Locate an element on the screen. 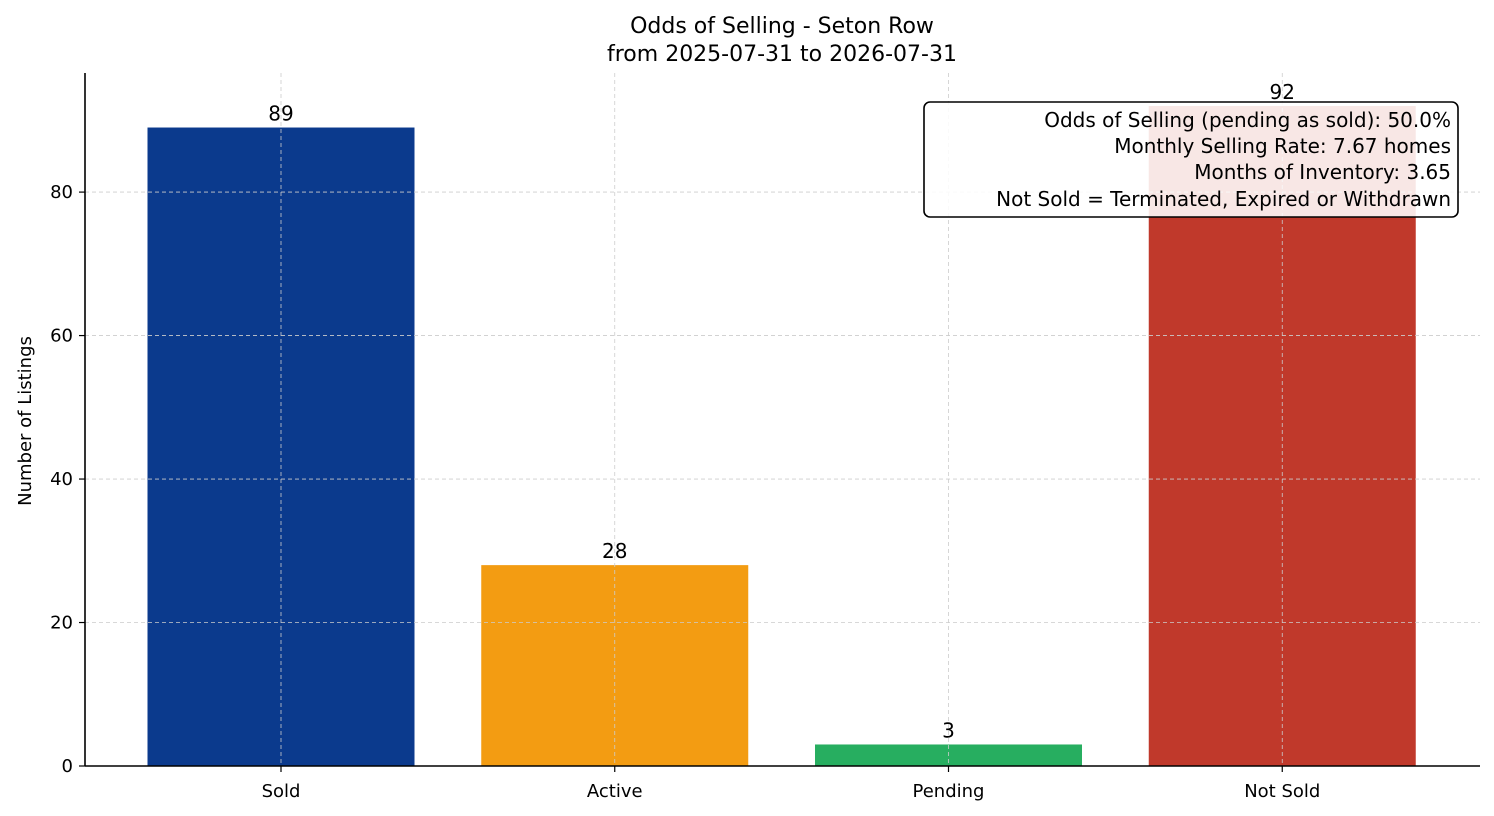 The height and width of the screenshot is (816, 1494). info-box-frame is located at coordinates (1191, 159).